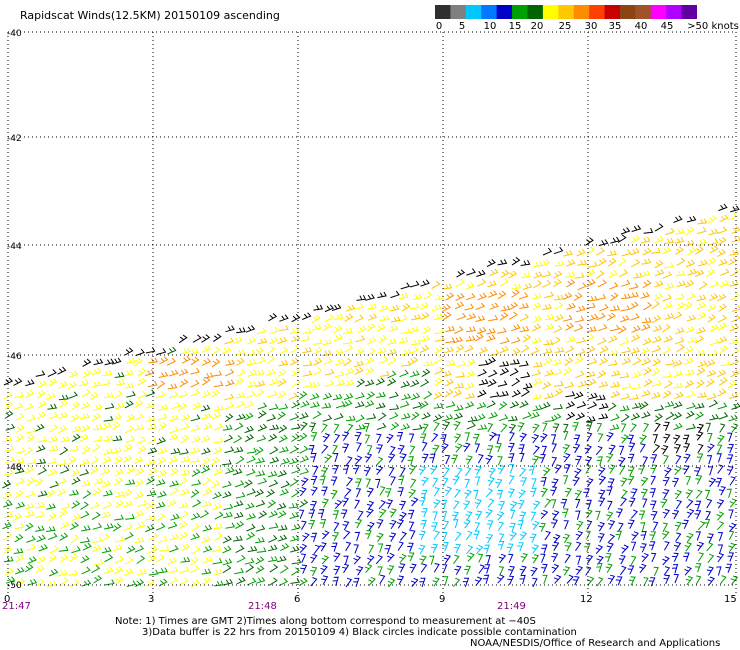  I want to click on color-scale-bar, so click(566, 12).